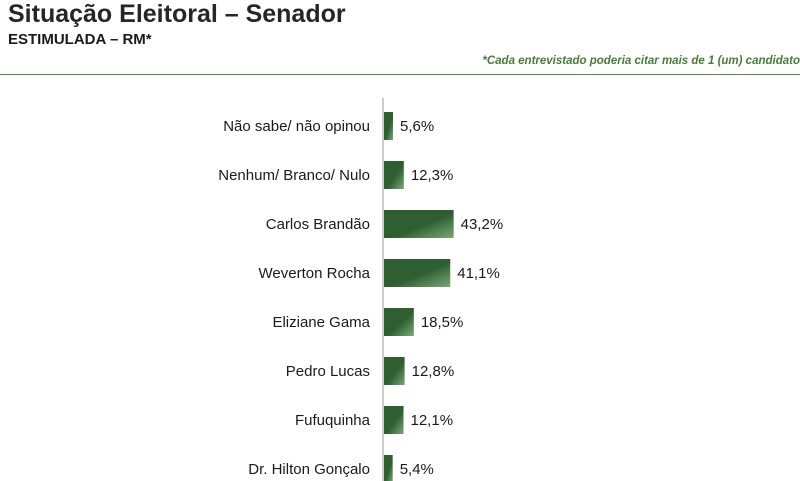 The image size is (800, 481). Describe the element at coordinates (309, 469) in the screenshot. I see `category-label: Dr. Hilton Gonçalo` at that location.